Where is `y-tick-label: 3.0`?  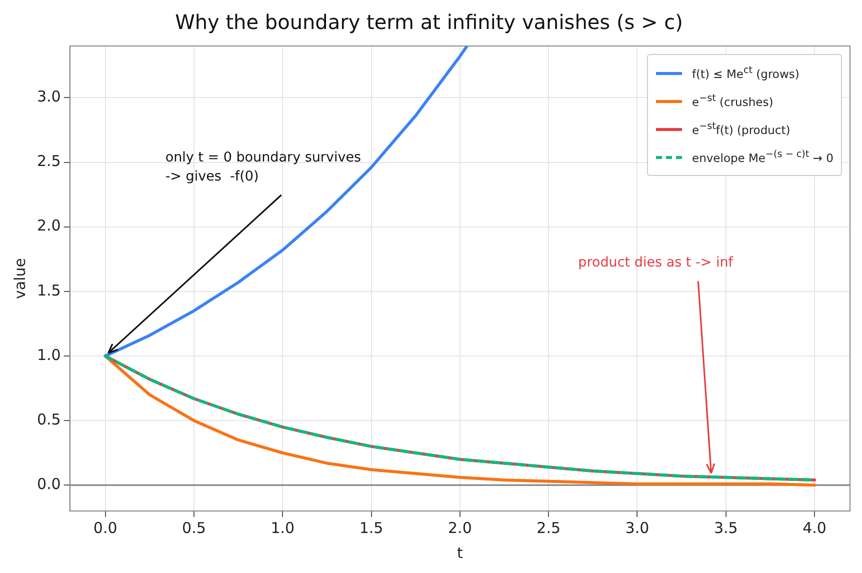
y-tick-label: 3.0 is located at coordinates (48, 97).